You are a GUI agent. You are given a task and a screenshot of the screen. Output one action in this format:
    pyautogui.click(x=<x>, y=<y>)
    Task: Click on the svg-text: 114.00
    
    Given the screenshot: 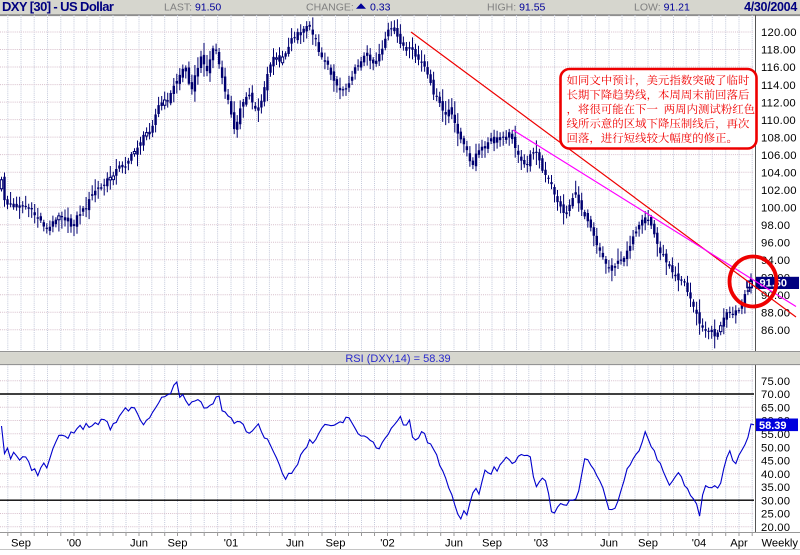 What is the action you would take?
    pyautogui.click(x=778, y=86)
    